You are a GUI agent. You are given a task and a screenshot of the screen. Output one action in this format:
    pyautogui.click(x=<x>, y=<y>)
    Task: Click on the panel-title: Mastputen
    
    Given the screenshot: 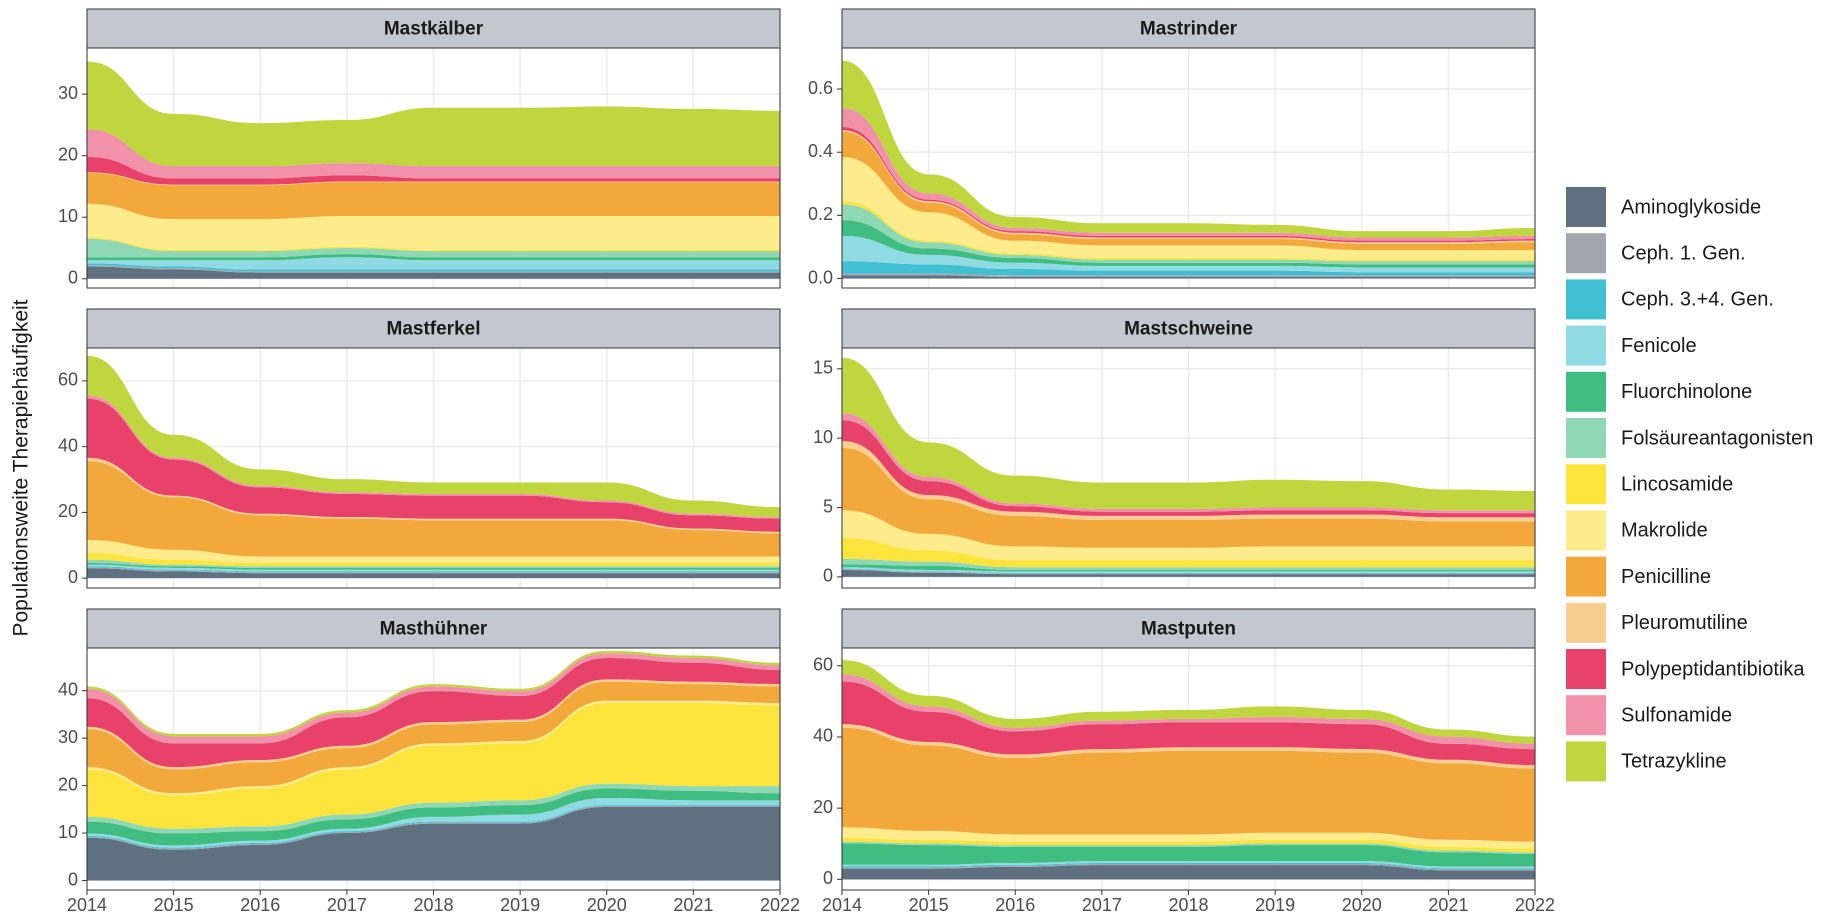 What is the action you would take?
    pyautogui.click(x=1188, y=629)
    